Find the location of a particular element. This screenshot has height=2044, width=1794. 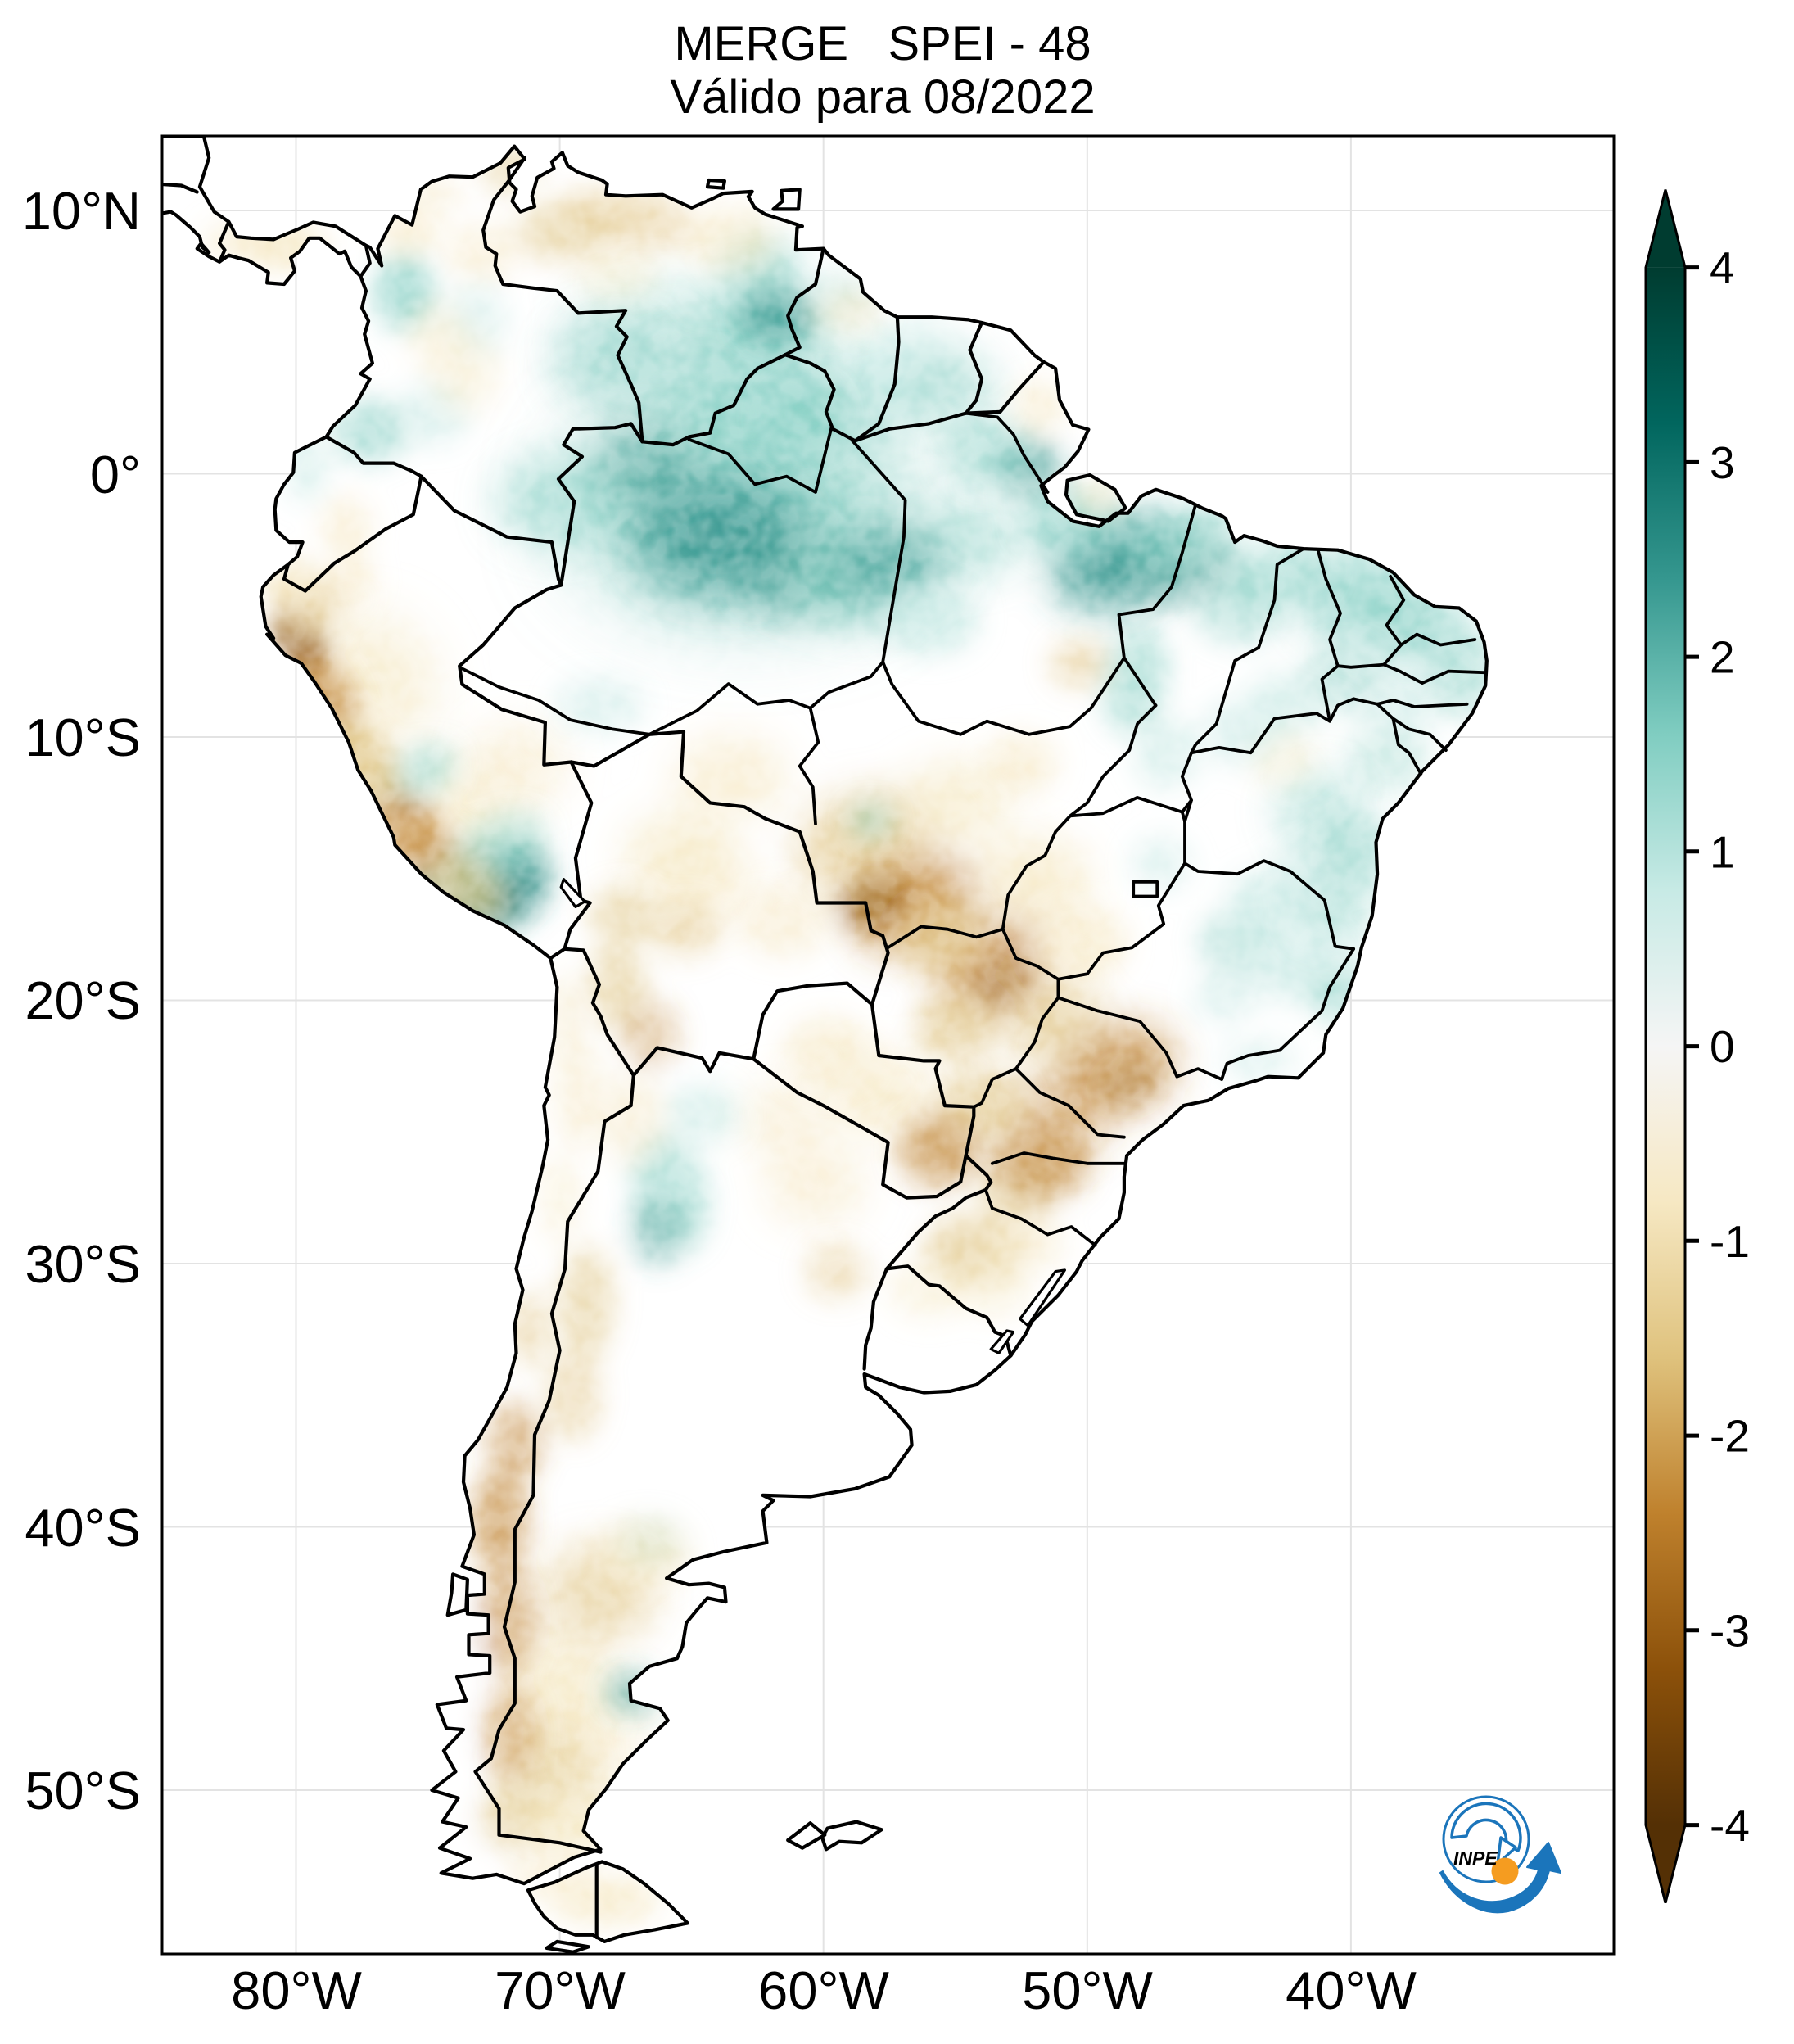

svg-text: INPE is located at coordinates (1475, 1858).